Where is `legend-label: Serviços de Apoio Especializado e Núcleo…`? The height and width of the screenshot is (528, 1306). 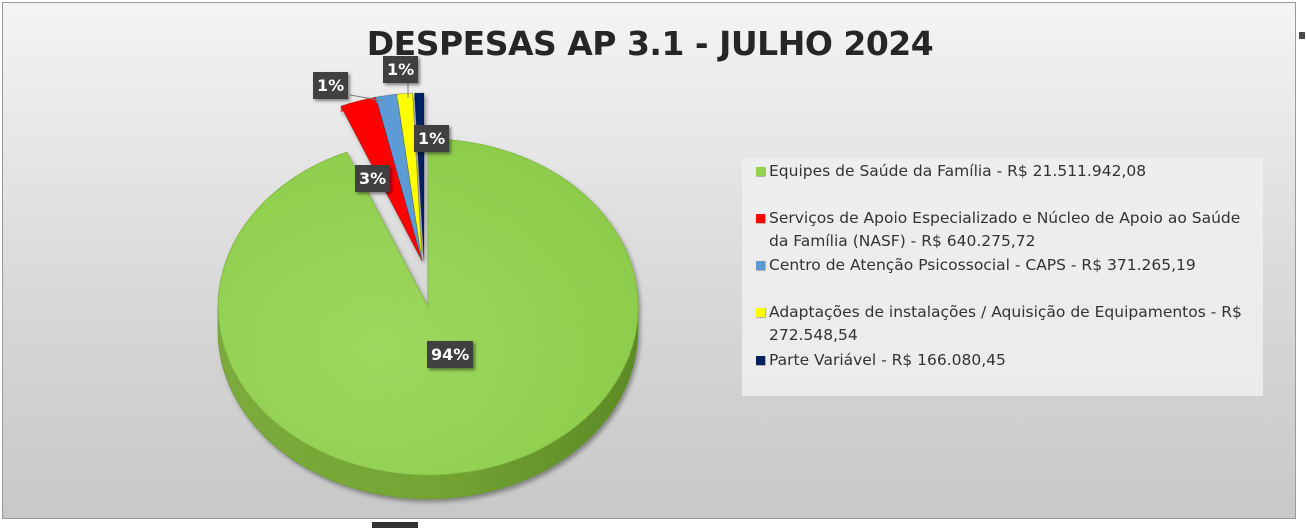
legend-label: Serviços de Apoio Especializado e Núcleo… is located at coordinates (1005, 229).